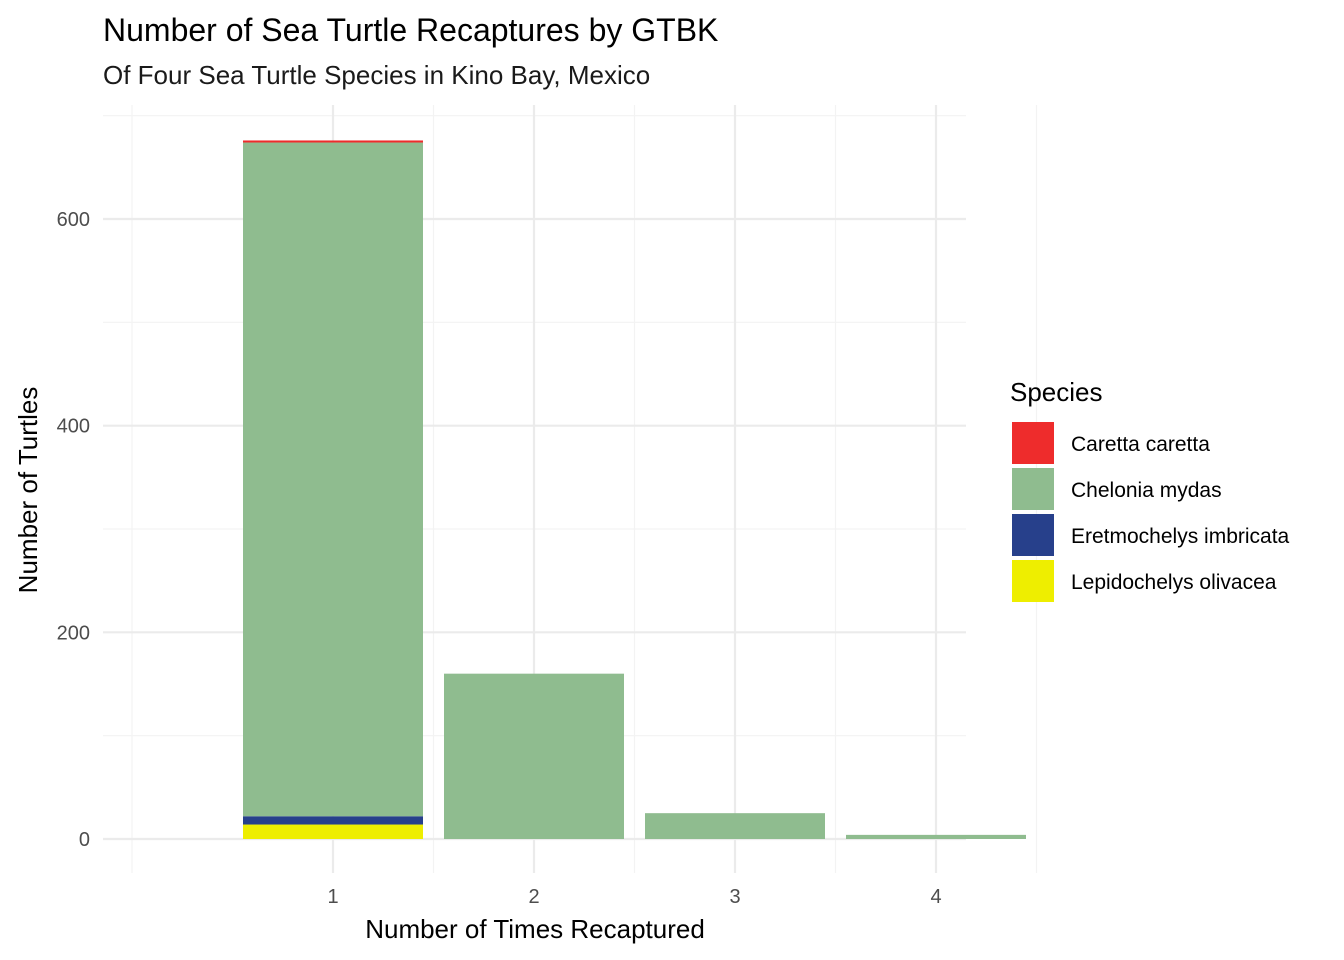  I want to click on x-axis-title: Number of Times Recaptured, so click(535, 929).